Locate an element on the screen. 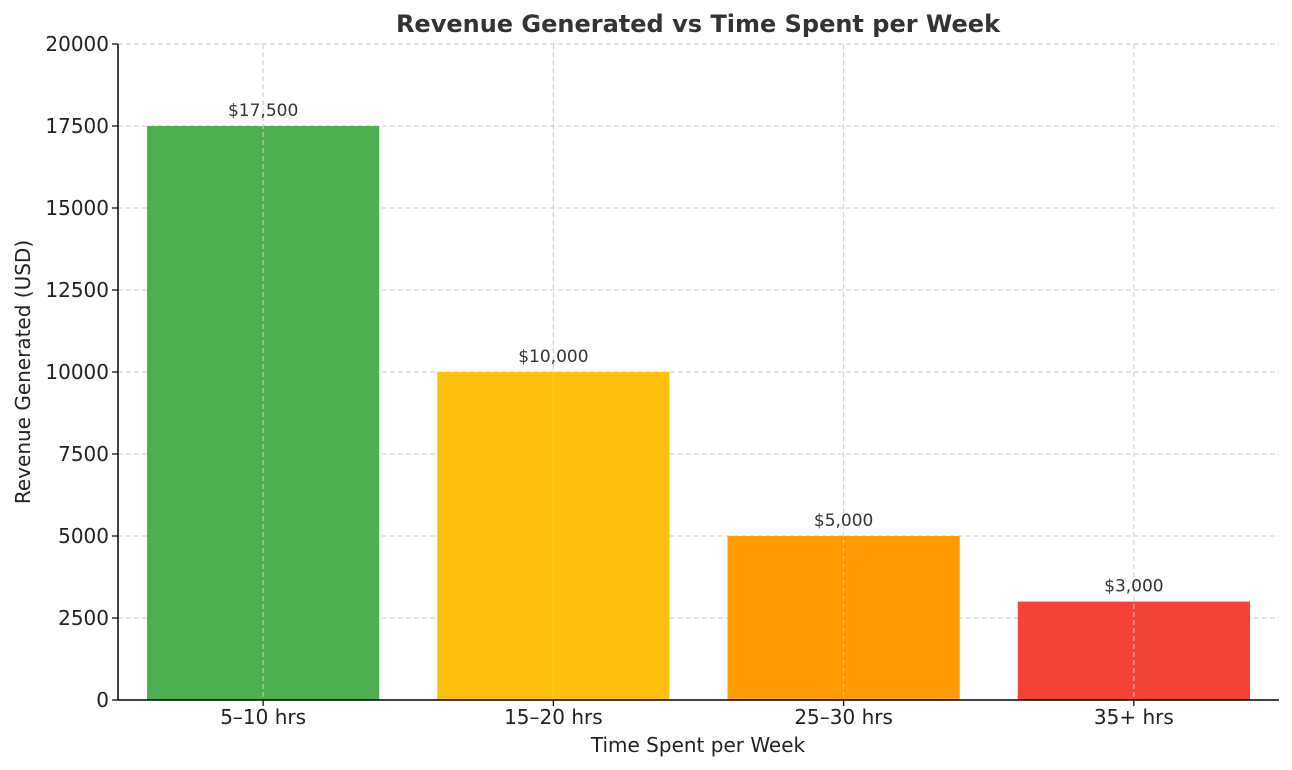  x-axis-label: Time Spent per Week is located at coordinates (698, 745).